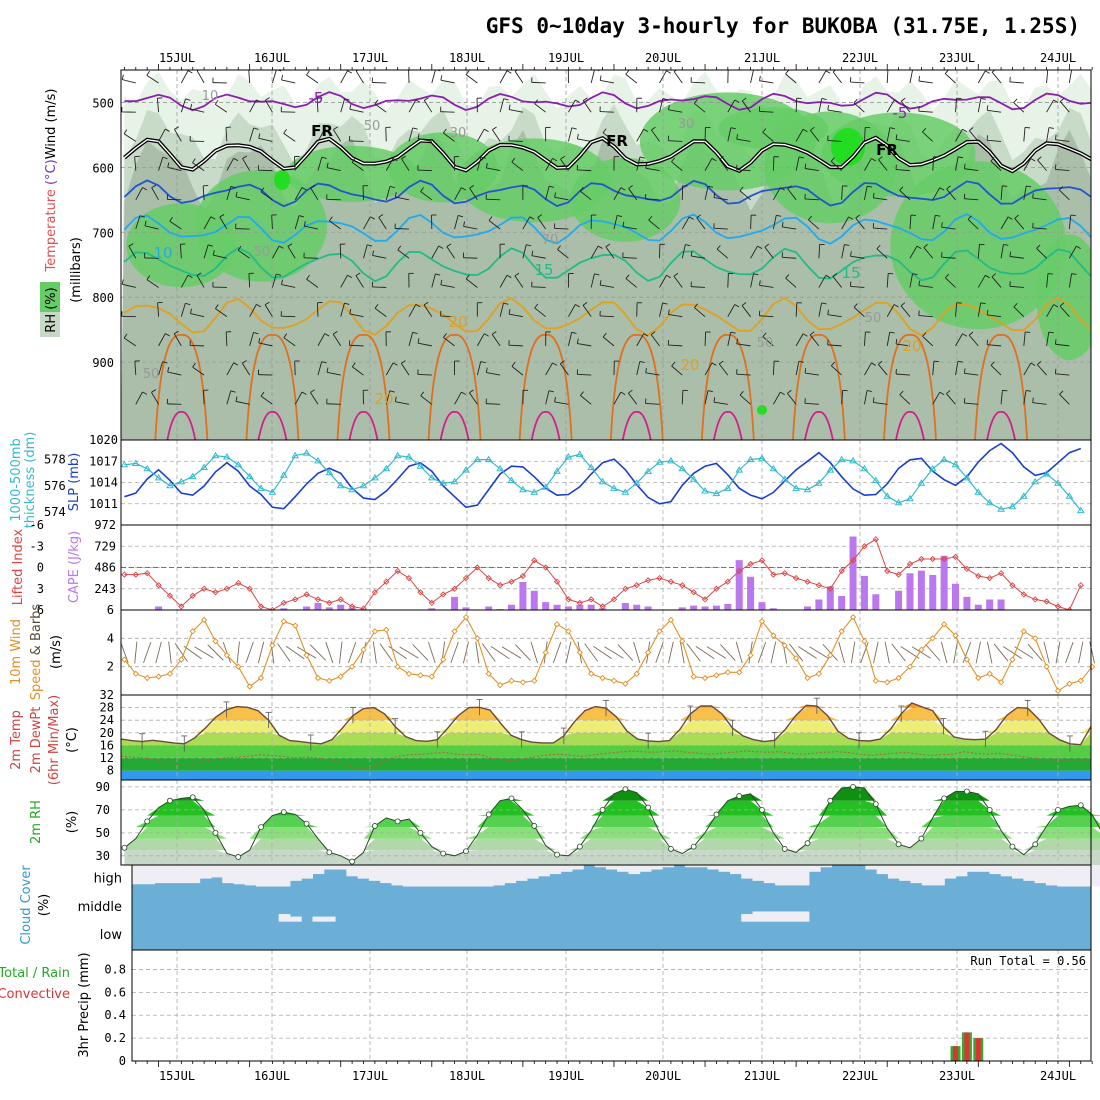  What do you see at coordinates (612, 821) in the screenshot?
I see `rh-band` at bounding box center [612, 821].